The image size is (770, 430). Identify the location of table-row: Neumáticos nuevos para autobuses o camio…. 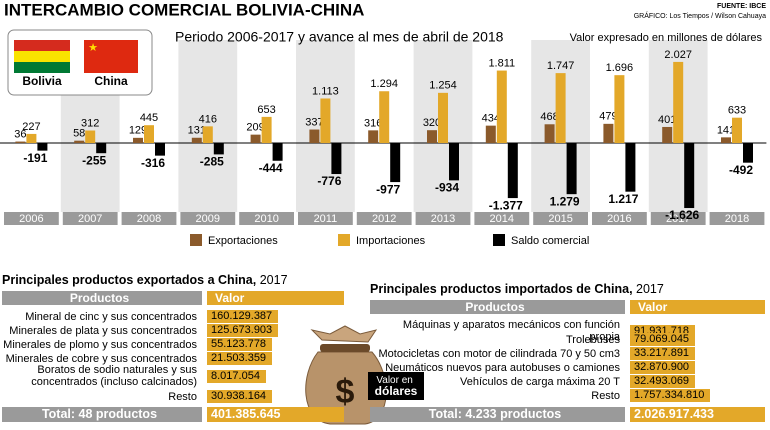
(533, 367).